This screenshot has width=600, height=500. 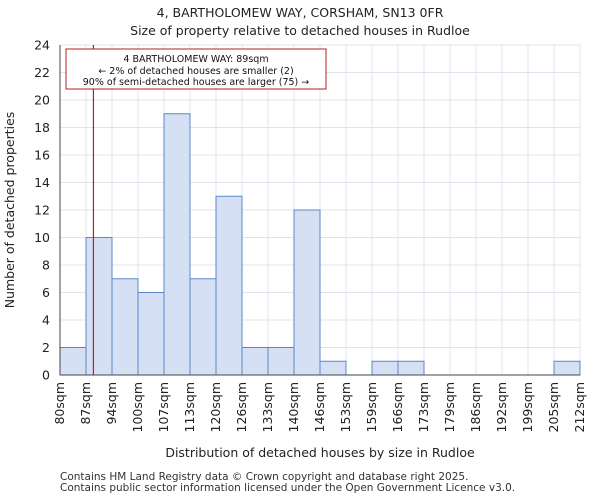 What do you see at coordinates (46, 320) in the screenshot?
I see `y-tick-label: 4` at bounding box center [46, 320].